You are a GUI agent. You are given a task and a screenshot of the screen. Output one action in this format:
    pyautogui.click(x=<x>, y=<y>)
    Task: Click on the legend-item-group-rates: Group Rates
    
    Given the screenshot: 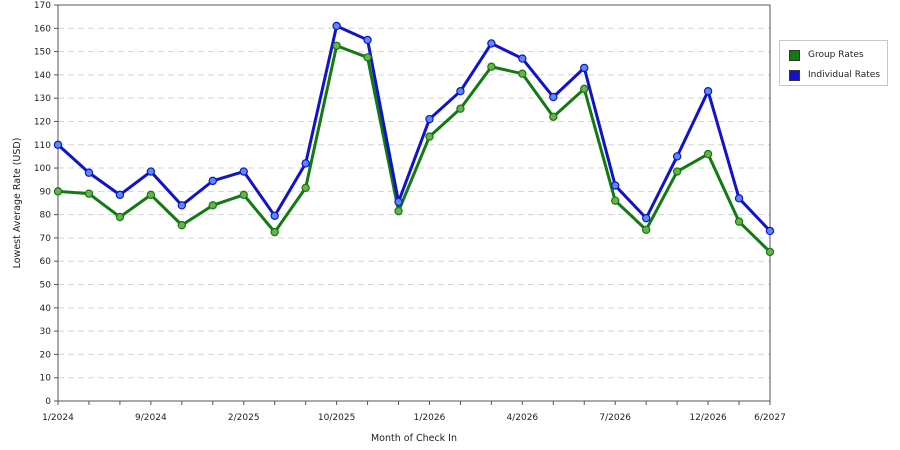 What is the action you would take?
    pyautogui.click(x=826, y=55)
    